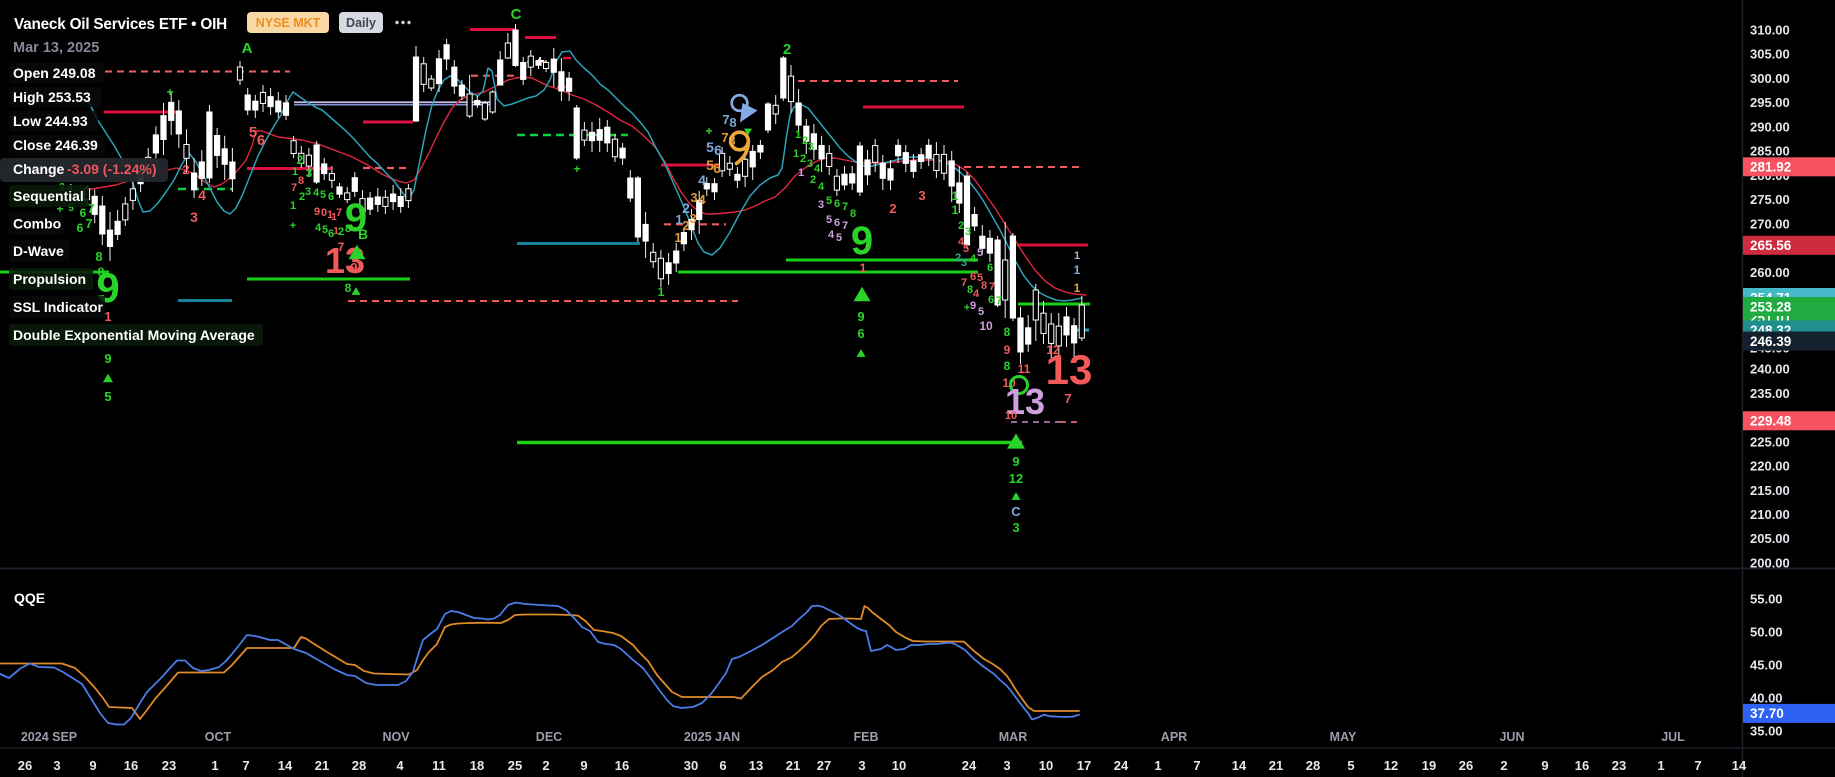  What do you see at coordinates (1770, 199) in the screenshot?
I see `svg-text: 275.00` at bounding box center [1770, 199].